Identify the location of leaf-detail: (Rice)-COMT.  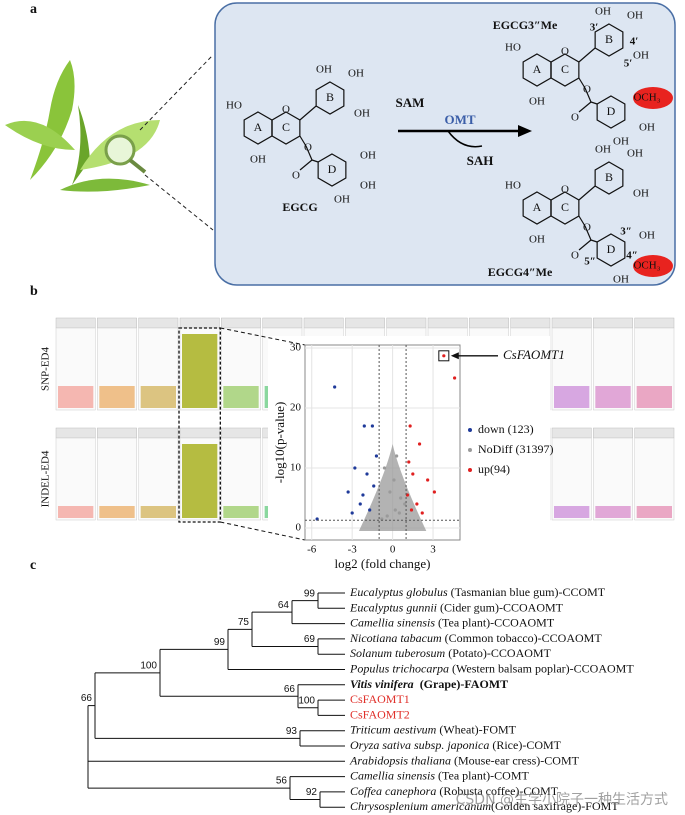
(525, 745).